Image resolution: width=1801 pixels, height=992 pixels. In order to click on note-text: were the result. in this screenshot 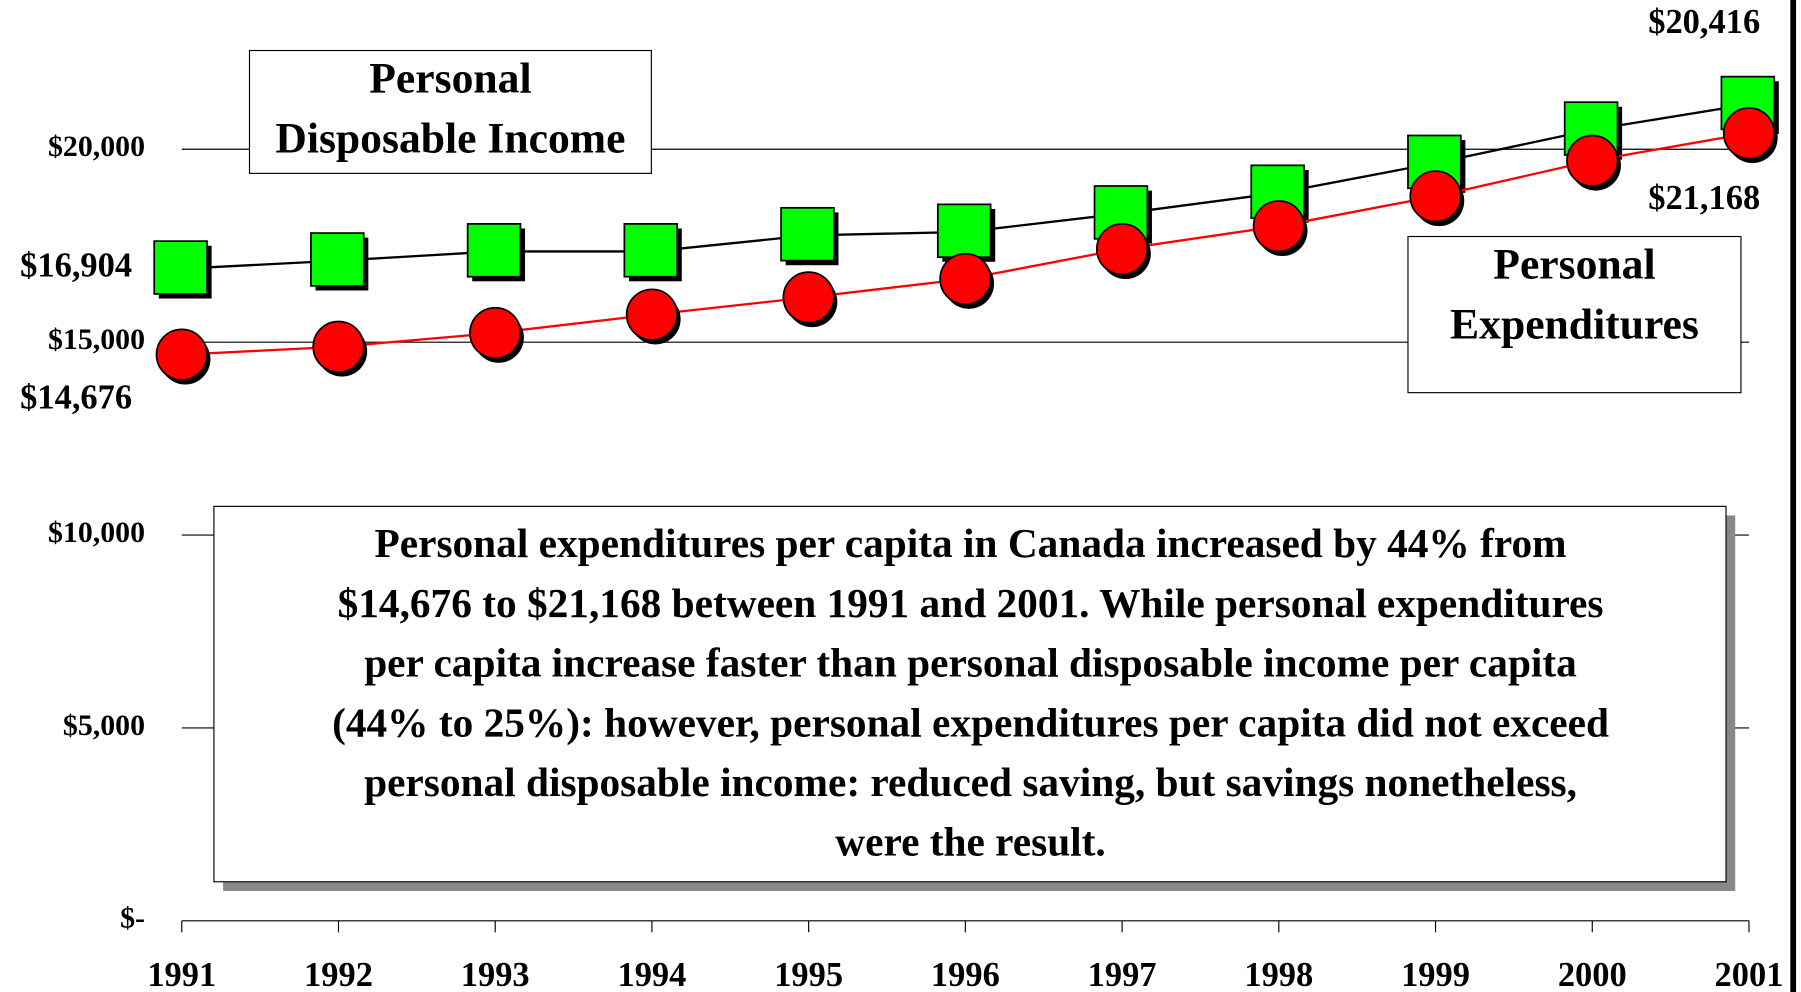, I will do `click(970, 842)`.